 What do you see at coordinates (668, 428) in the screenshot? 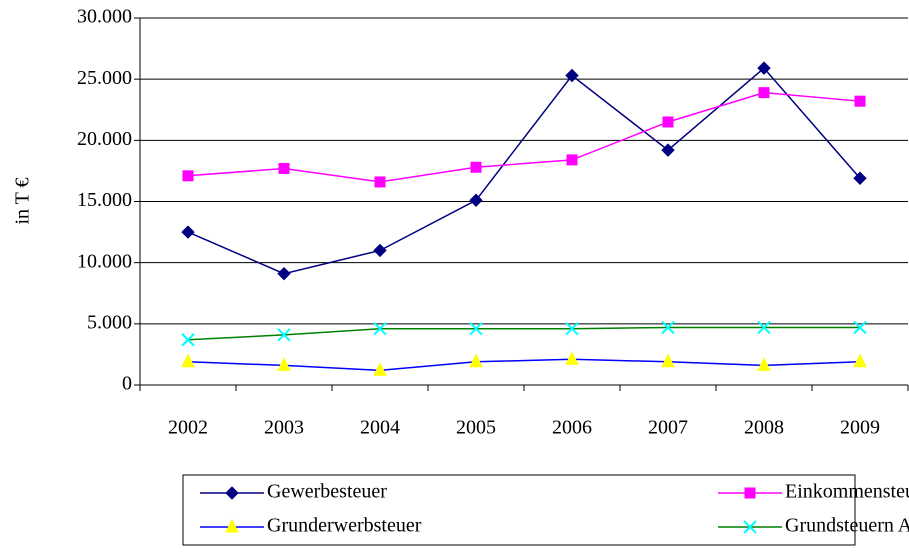
I see `x-tick-label: 2007` at bounding box center [668, 428].